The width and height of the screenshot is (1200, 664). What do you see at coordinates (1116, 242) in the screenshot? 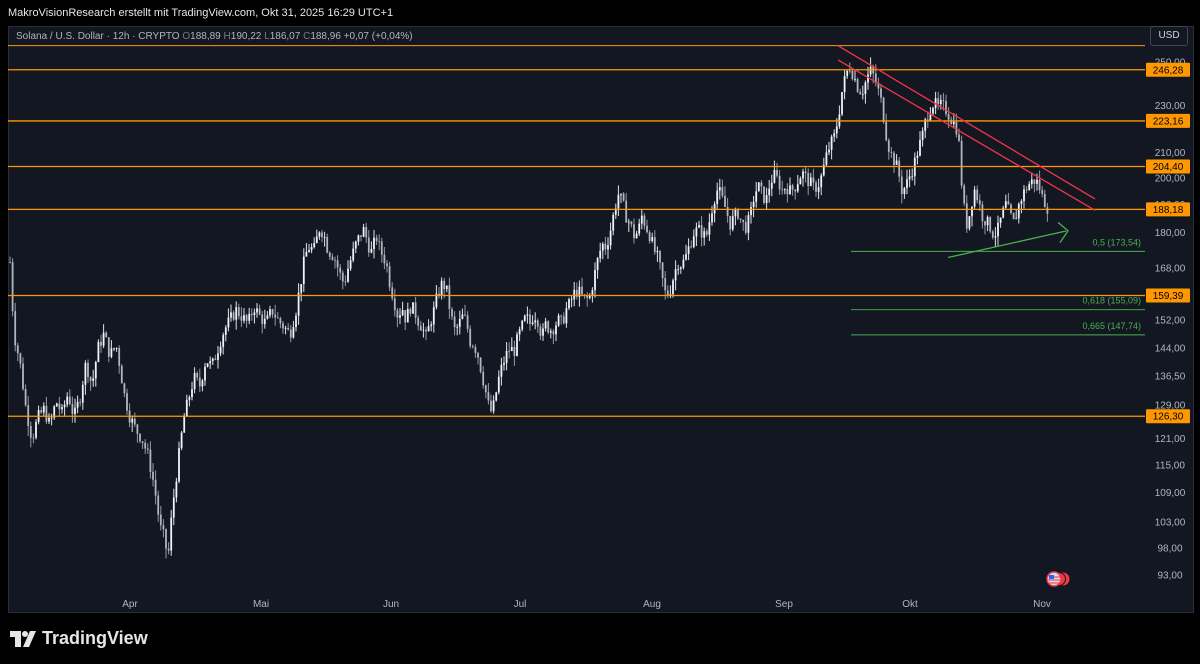
I see `fib-level-label: 0,5 (173,54)` at bounding box center [1116, 242].